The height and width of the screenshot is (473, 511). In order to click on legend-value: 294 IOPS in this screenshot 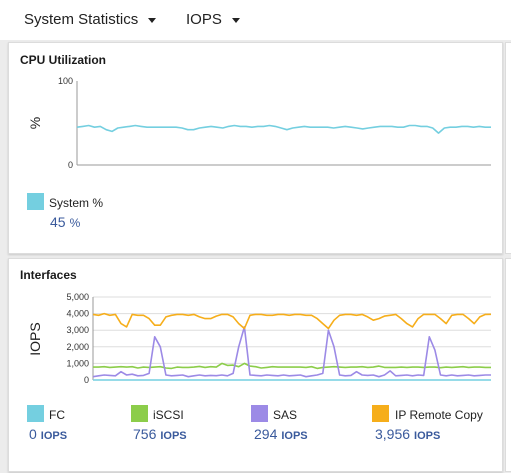, I will do `click(281, 435)`.